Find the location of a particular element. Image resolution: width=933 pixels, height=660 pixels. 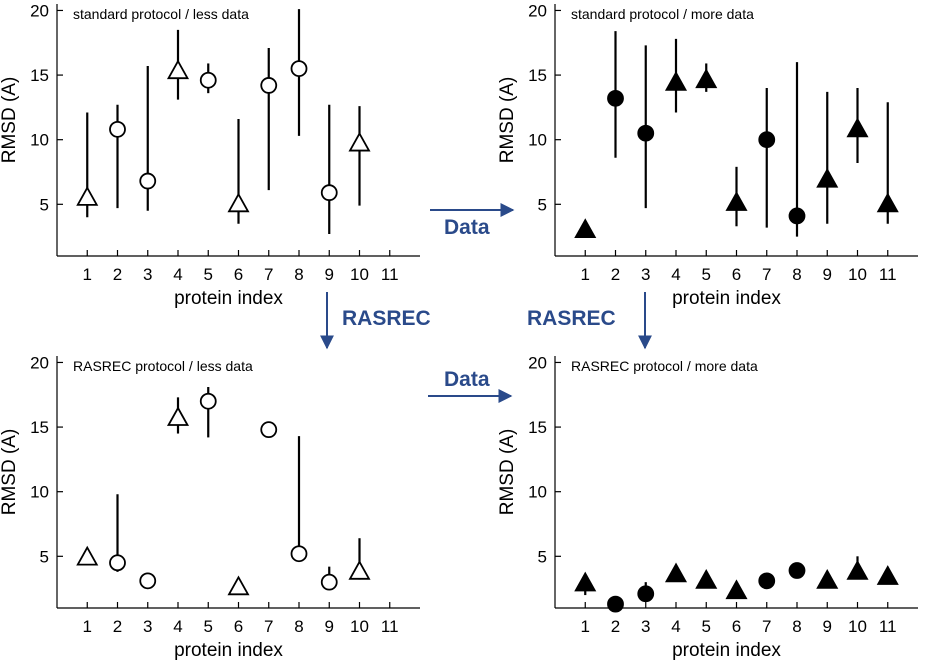

rasrec-arrow-left-label: RASREC is located at coordinates (386, 318).